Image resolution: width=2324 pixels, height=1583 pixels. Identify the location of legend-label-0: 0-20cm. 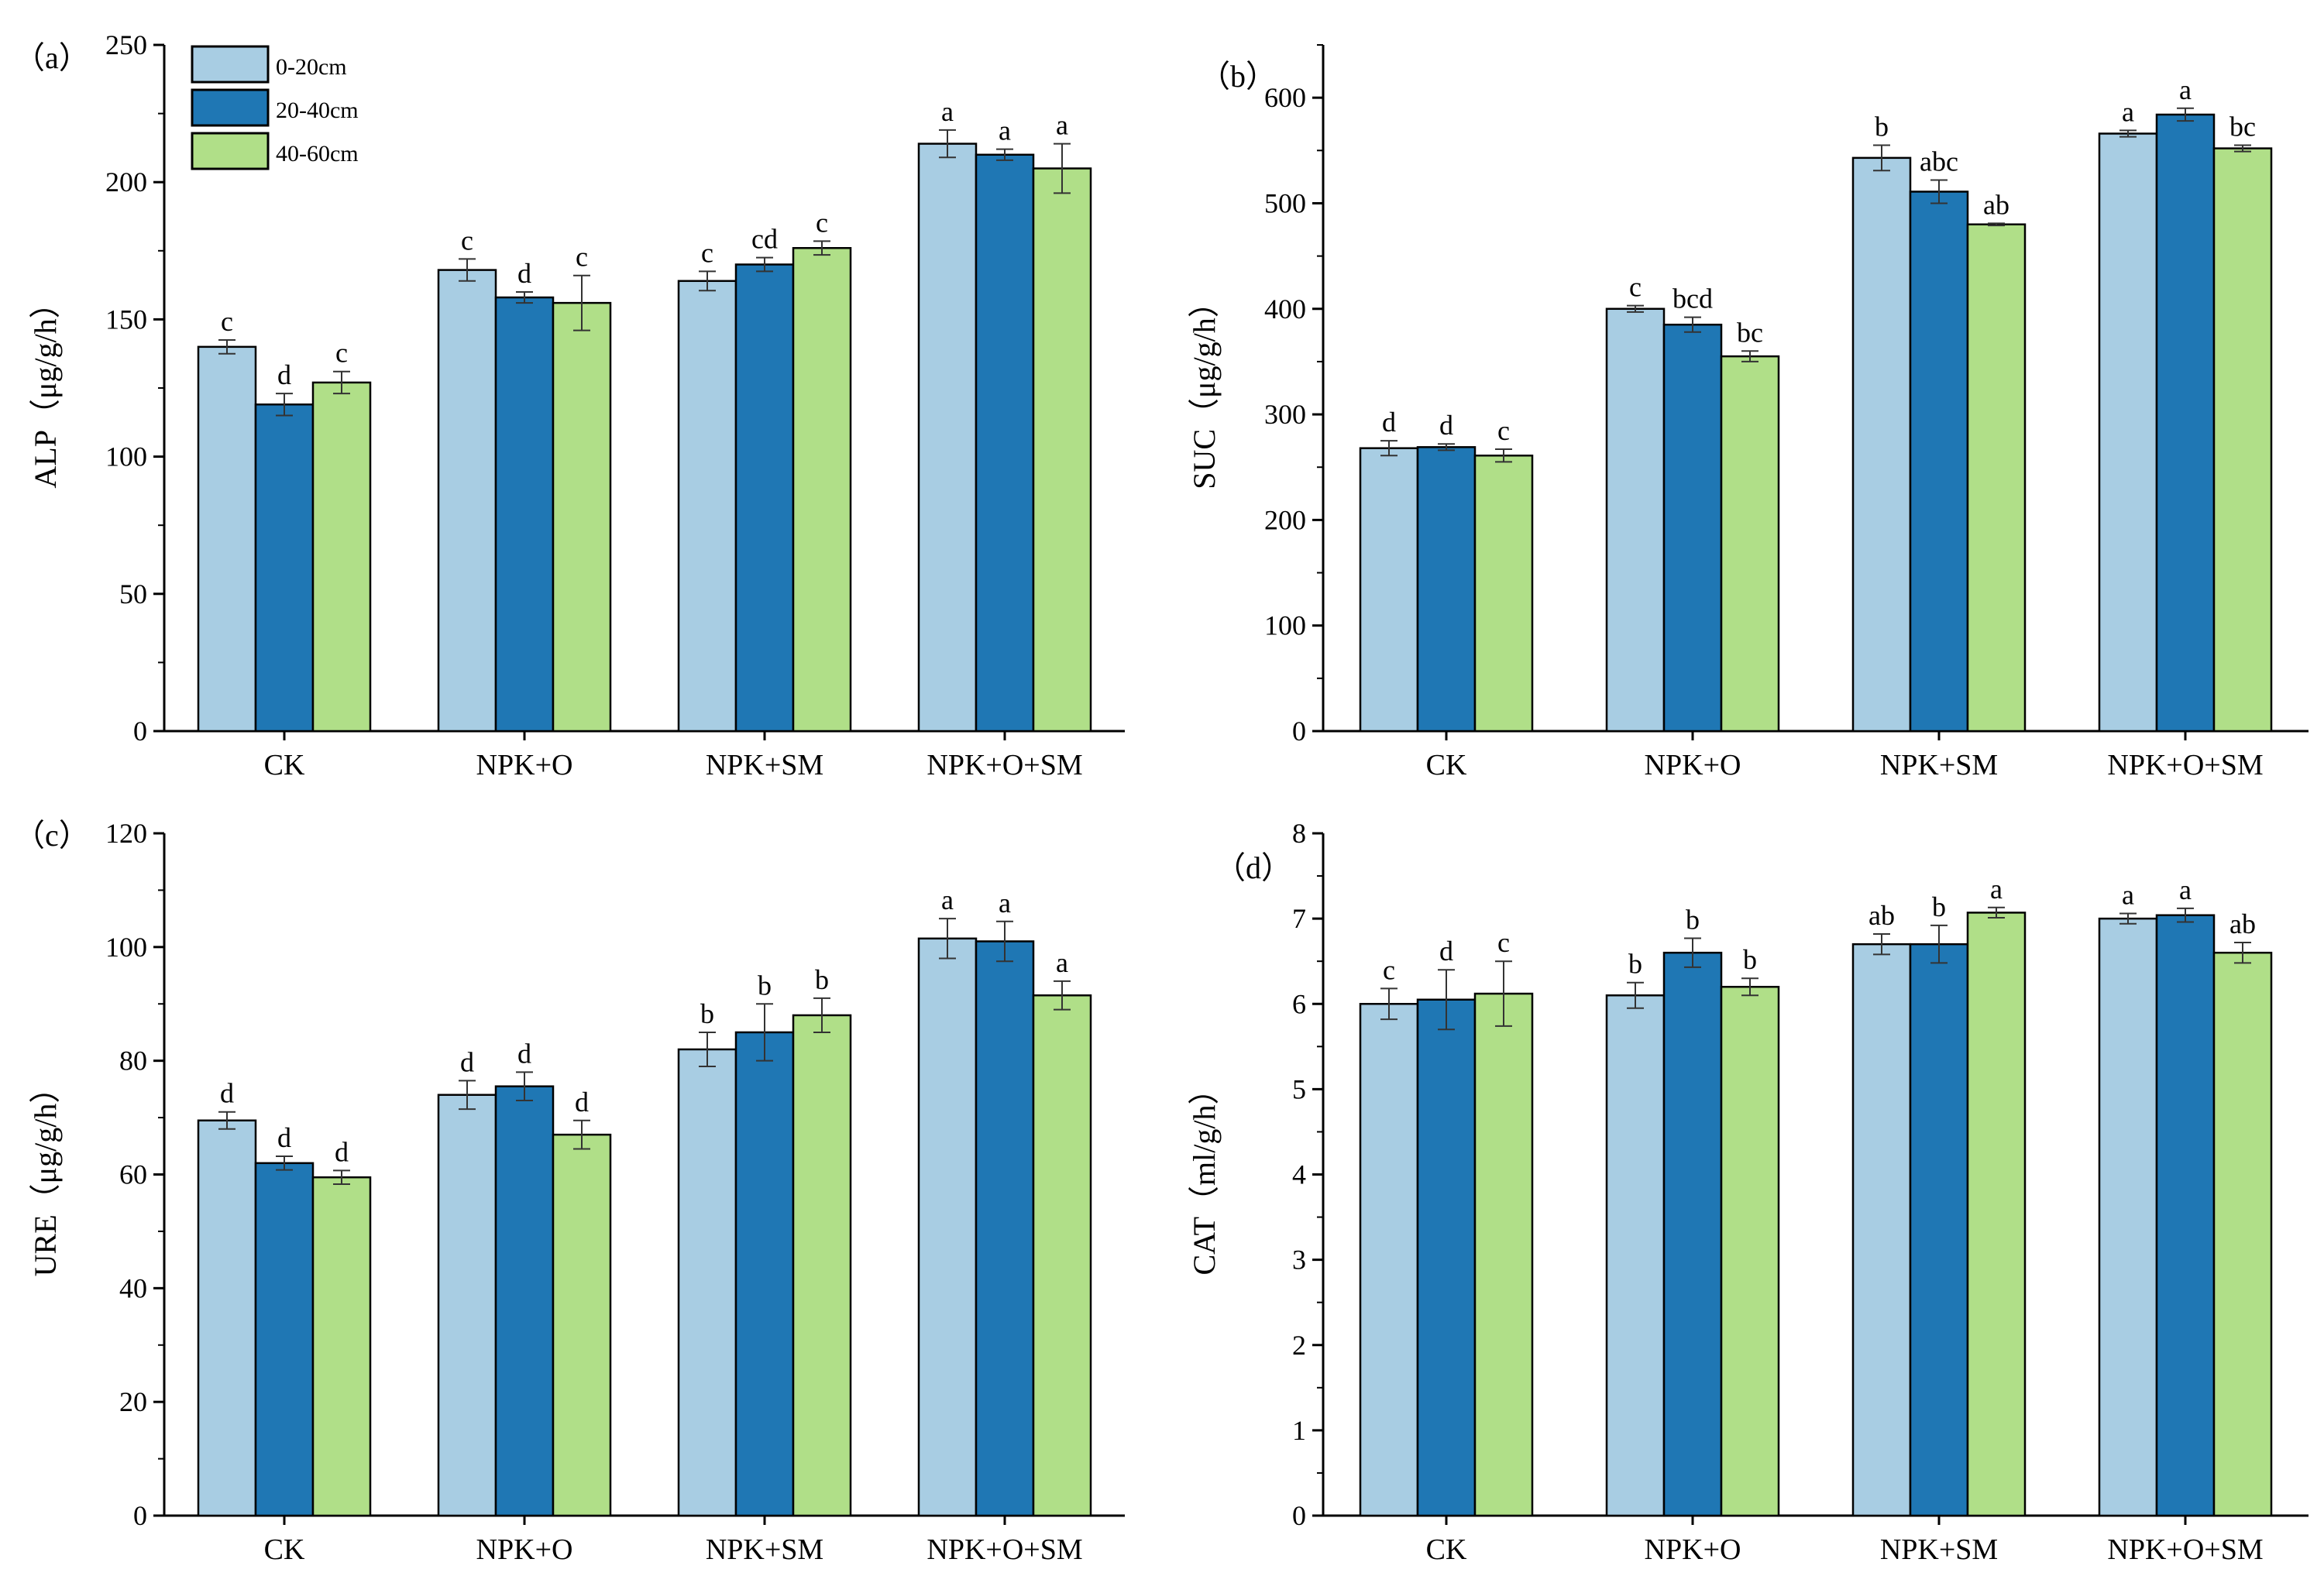
(311, 67).